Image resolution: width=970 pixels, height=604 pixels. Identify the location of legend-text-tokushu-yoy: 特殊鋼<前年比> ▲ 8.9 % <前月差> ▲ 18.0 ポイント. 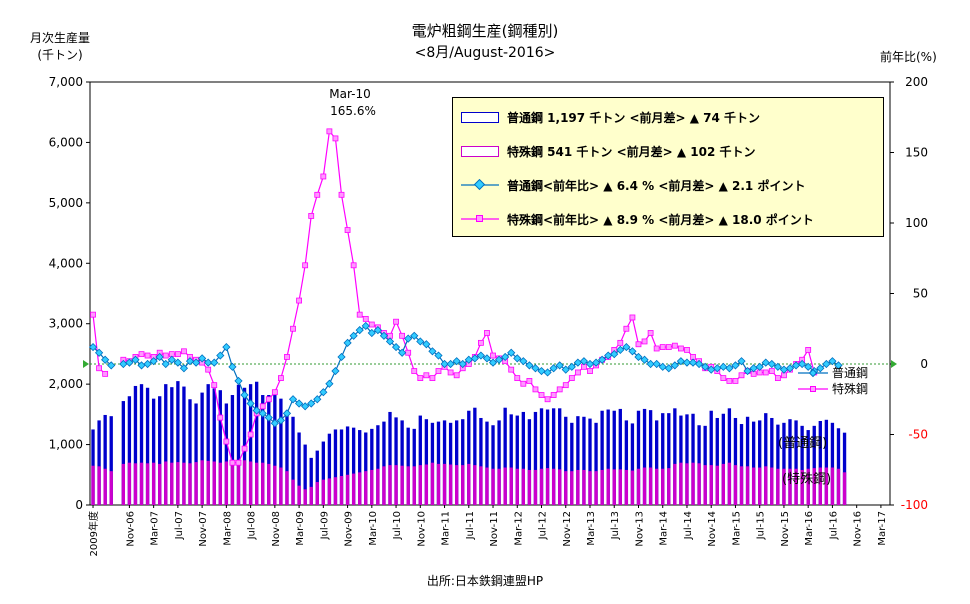
(660, 219).